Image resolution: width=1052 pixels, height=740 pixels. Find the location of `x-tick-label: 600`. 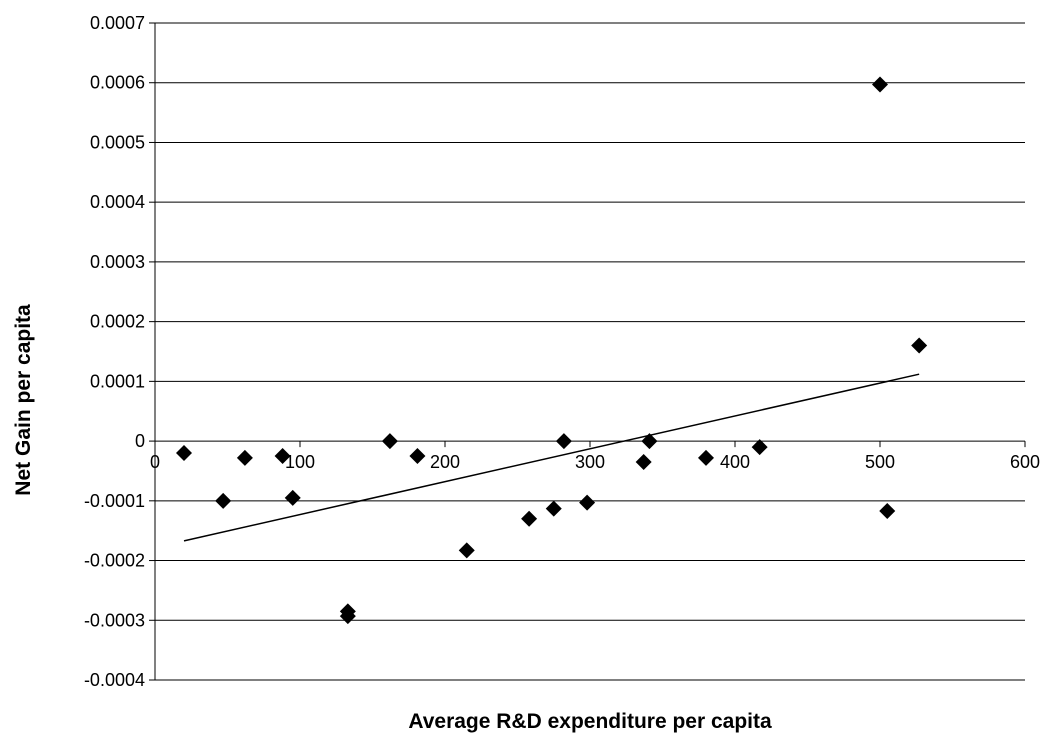

x-tick-label: 600 is located at coordinates (1025, 462).